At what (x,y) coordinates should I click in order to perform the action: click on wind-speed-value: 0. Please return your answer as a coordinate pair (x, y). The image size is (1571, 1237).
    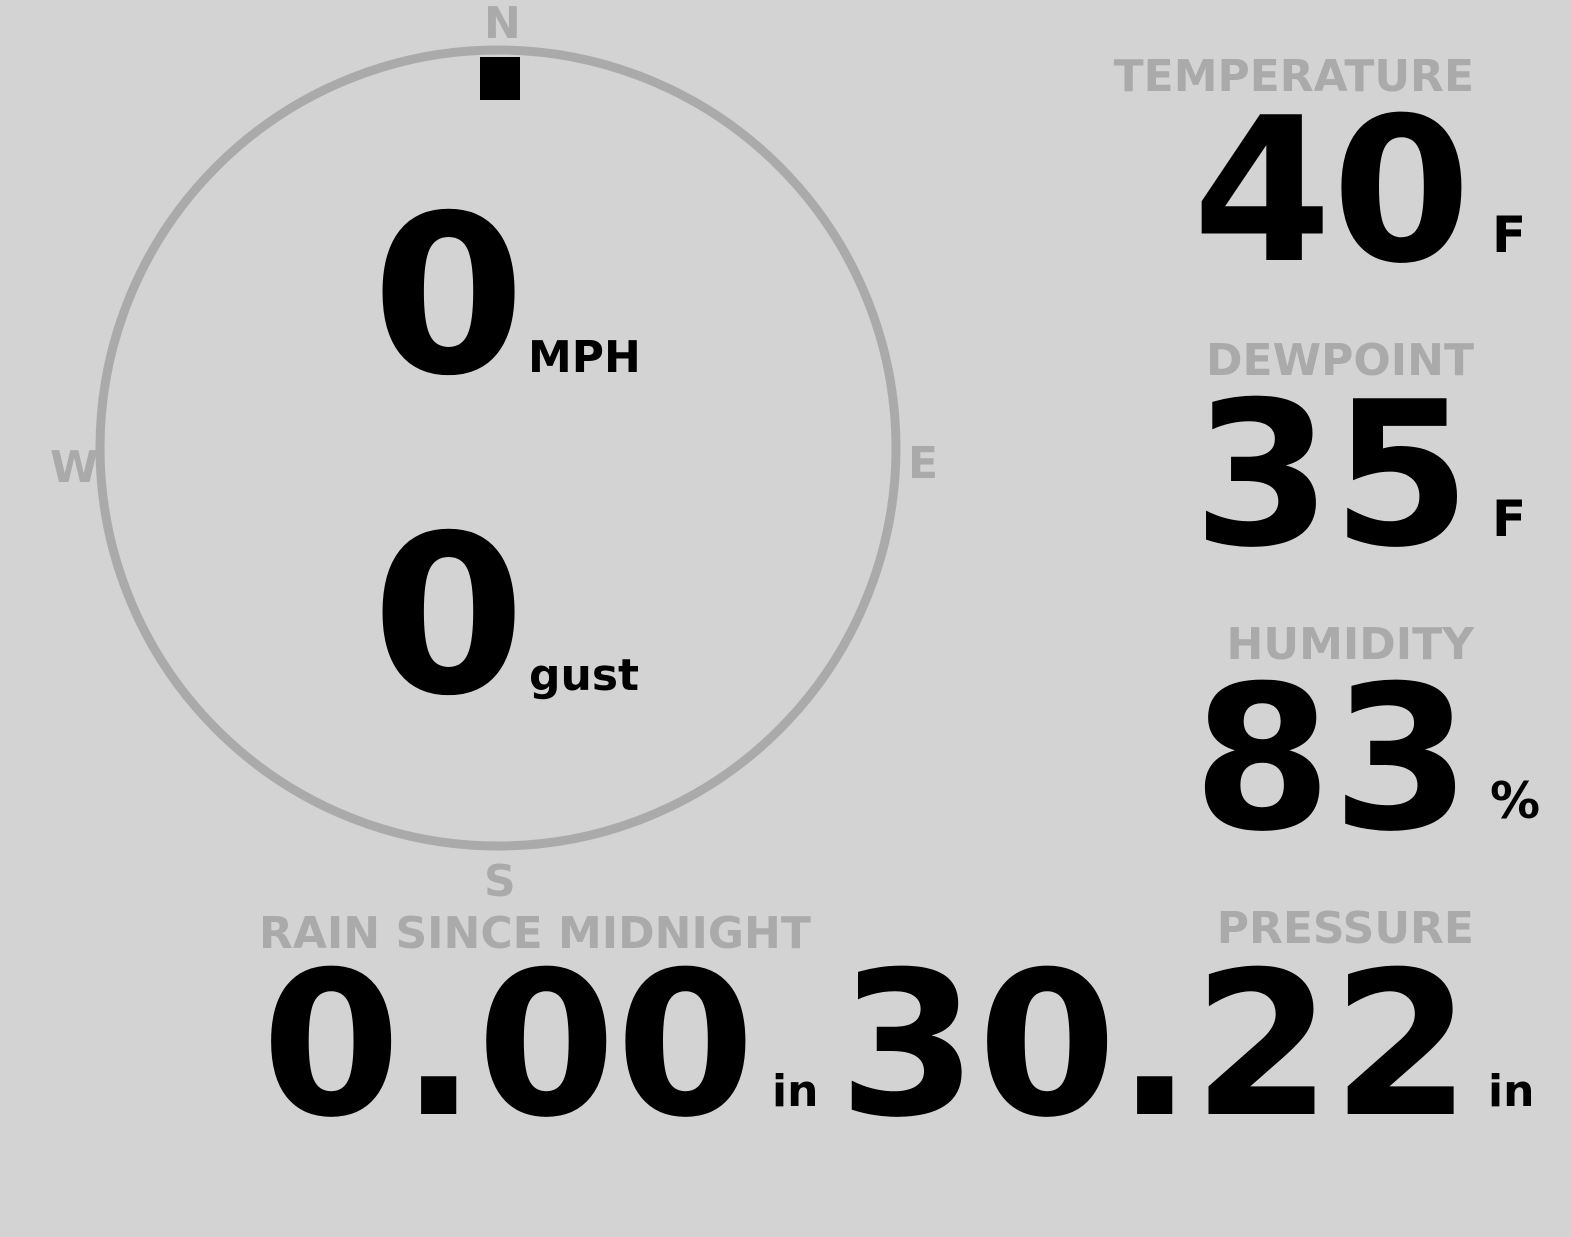
    Looking at the image, I should click on (449, 296).